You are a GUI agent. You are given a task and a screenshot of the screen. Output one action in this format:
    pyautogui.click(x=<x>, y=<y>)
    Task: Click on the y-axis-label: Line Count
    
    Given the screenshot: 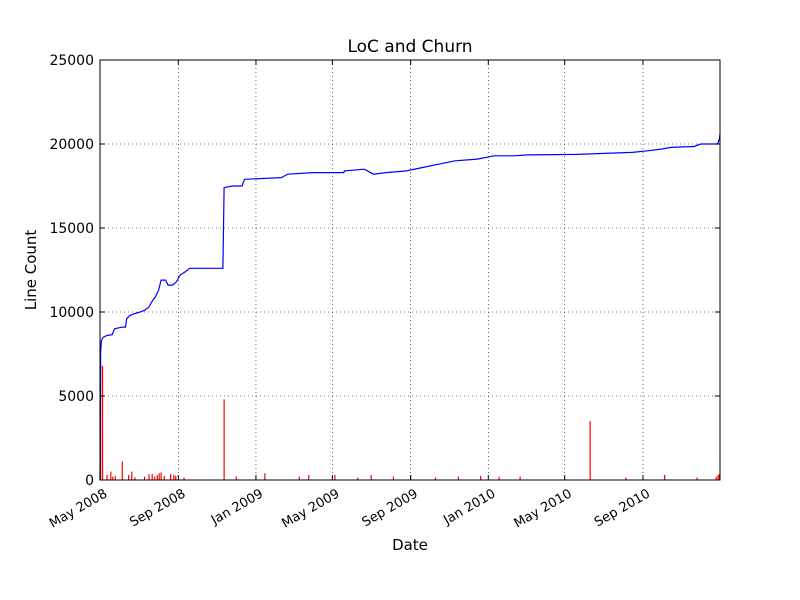 What is the action you would take?
    pyautogui.click(x=31, y=270)
    